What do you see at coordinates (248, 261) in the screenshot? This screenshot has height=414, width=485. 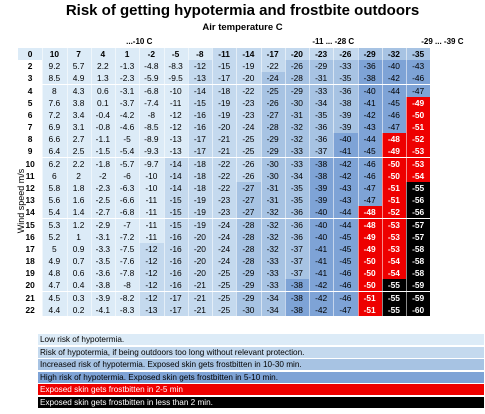 I see `wind-chill-cell: -28` at bounding box center [248, 261].